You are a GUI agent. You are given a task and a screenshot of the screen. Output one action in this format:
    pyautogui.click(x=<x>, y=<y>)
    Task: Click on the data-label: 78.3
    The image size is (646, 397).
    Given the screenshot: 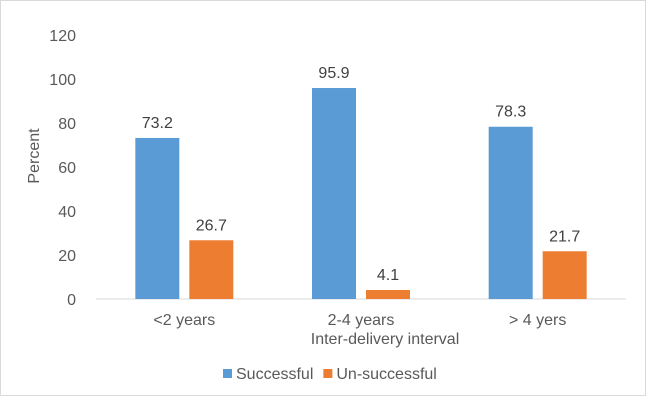 What is the action you would take?
    pyautogui.click(x=510, y=112)
    